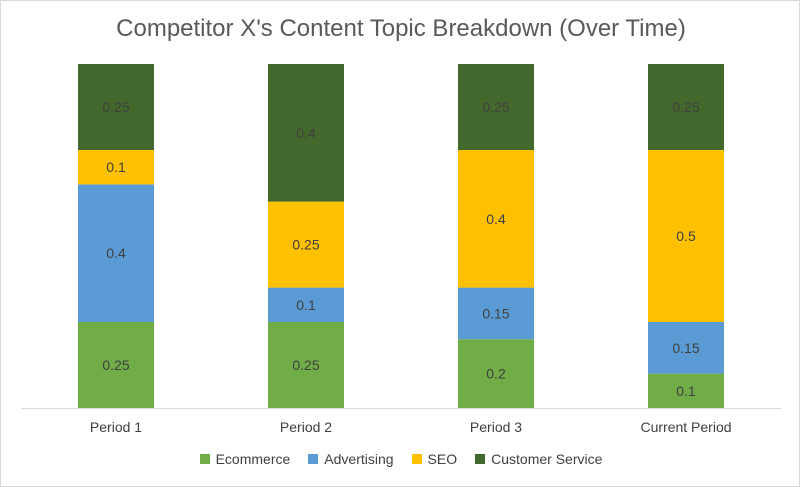  I want to click on legend-label: Customer Service, so click(547, 459).